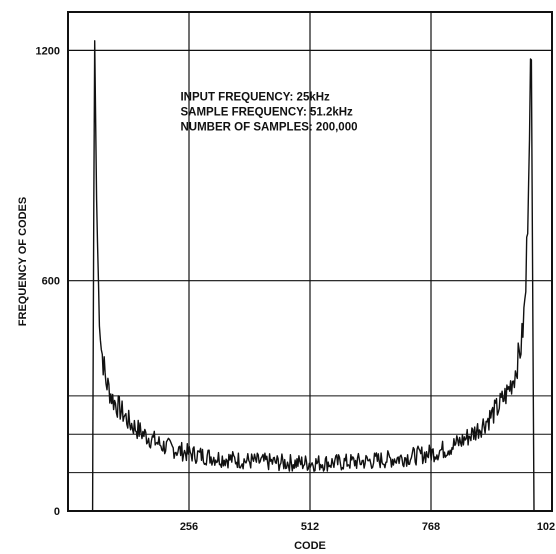 This screenshot has width=556, height=554. Describe the element at coordinates (546, 527) in the screenshot. I see `x-tick-label-3: 102` at that location.